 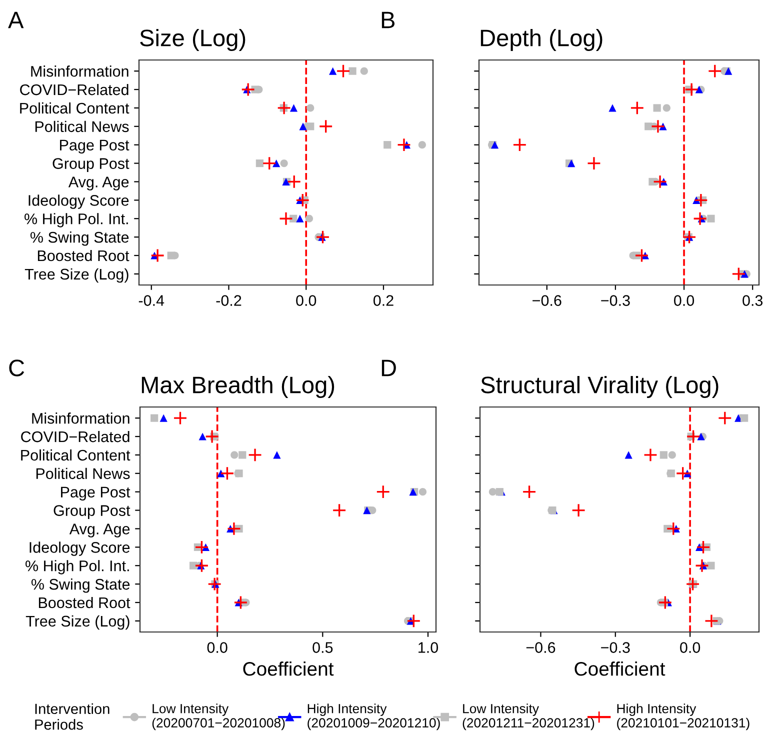 I want to click on chart-title: Max Breadth (Log), so click(x=238, y=387).